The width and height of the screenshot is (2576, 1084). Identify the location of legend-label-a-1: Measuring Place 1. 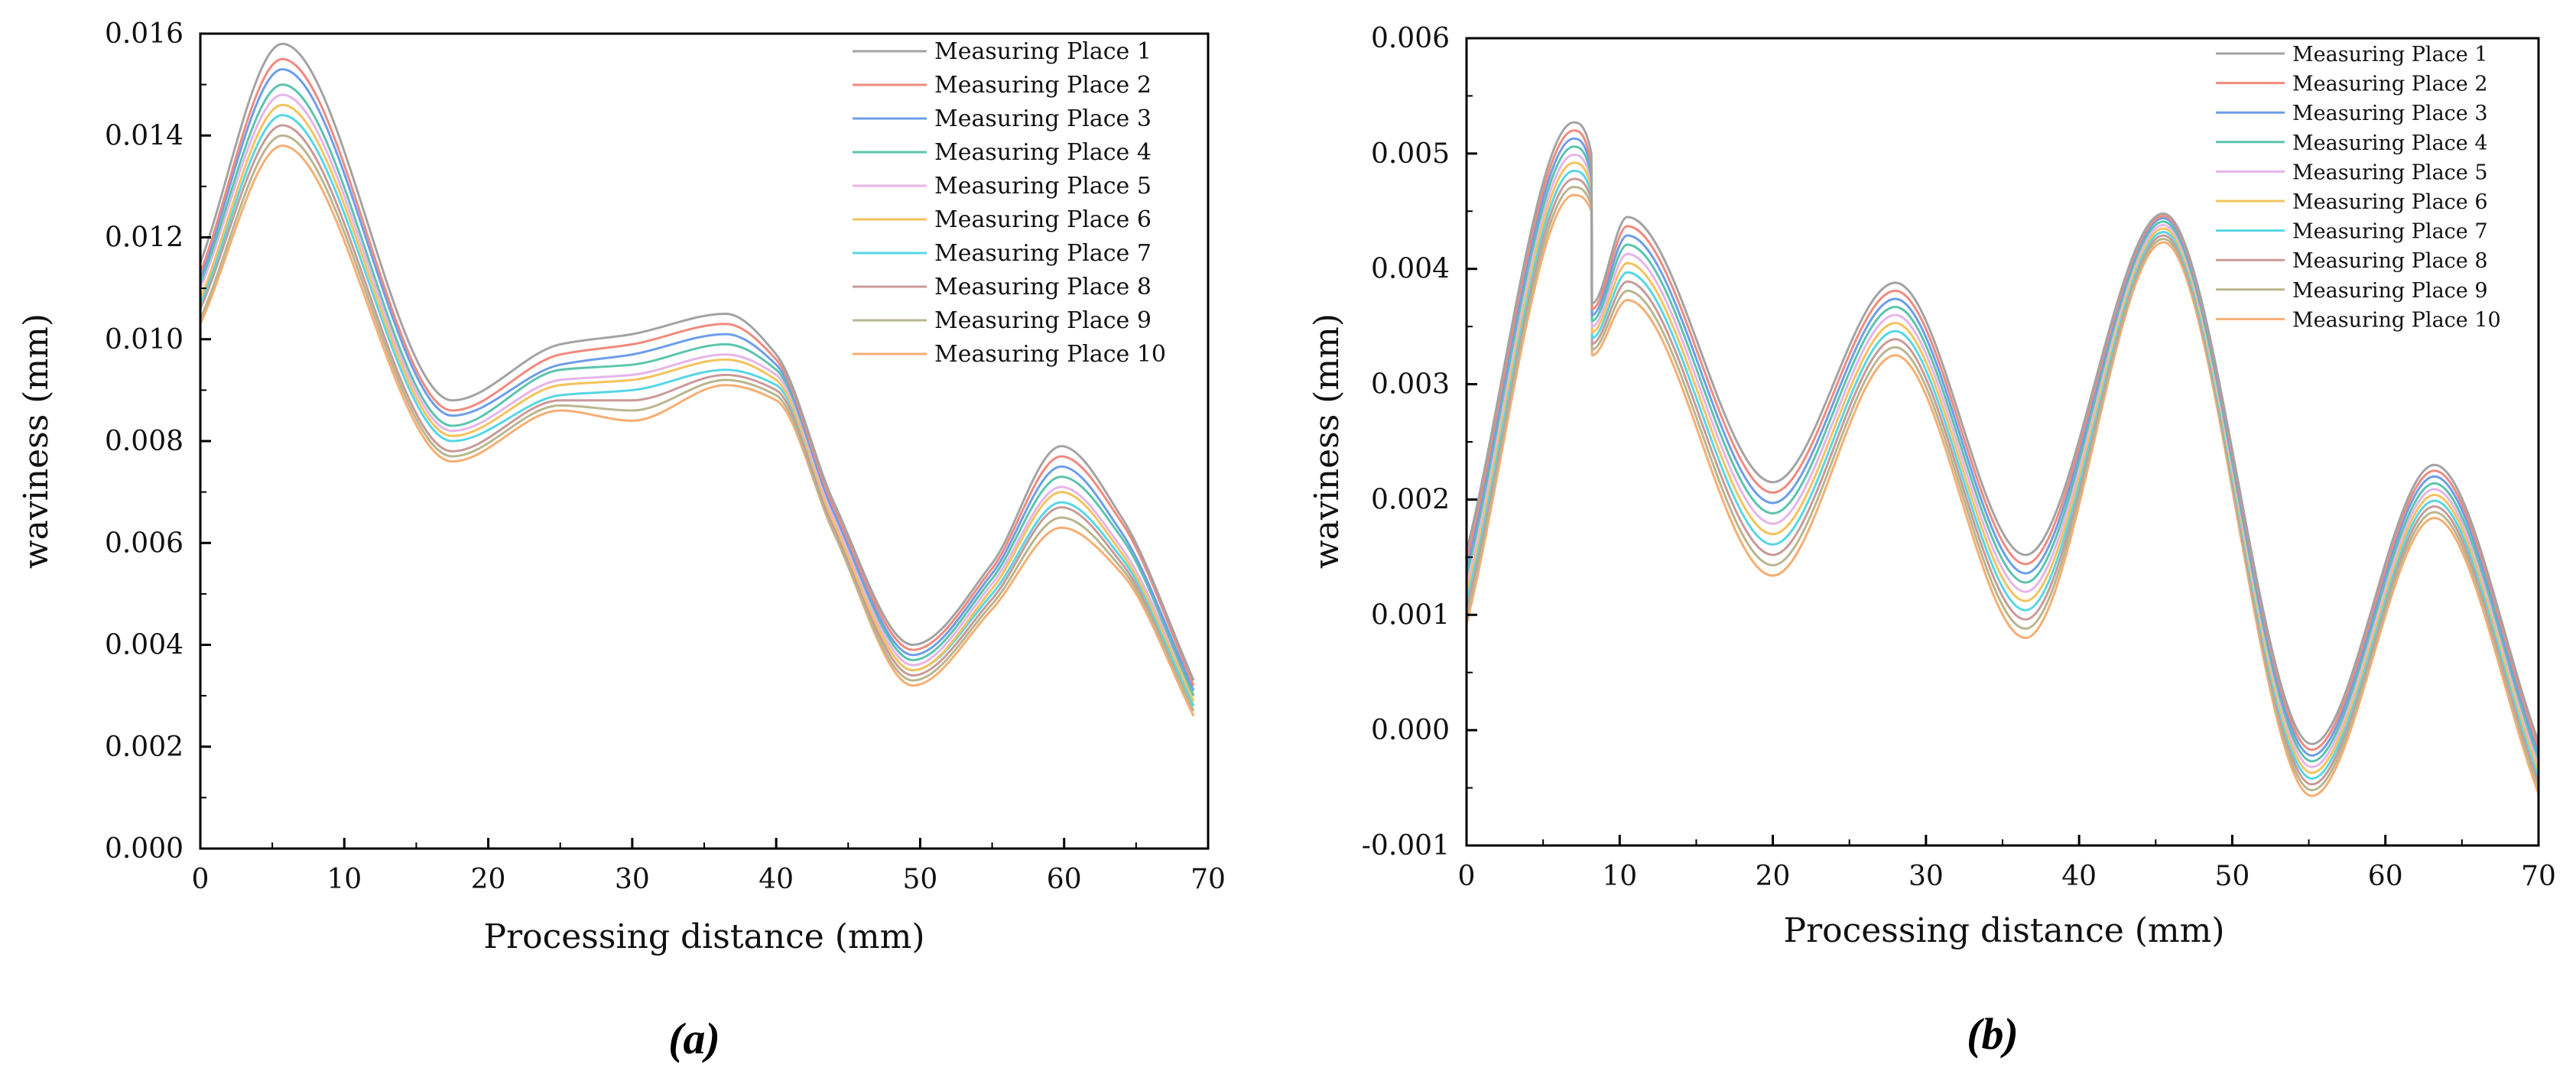
(1043, 51).